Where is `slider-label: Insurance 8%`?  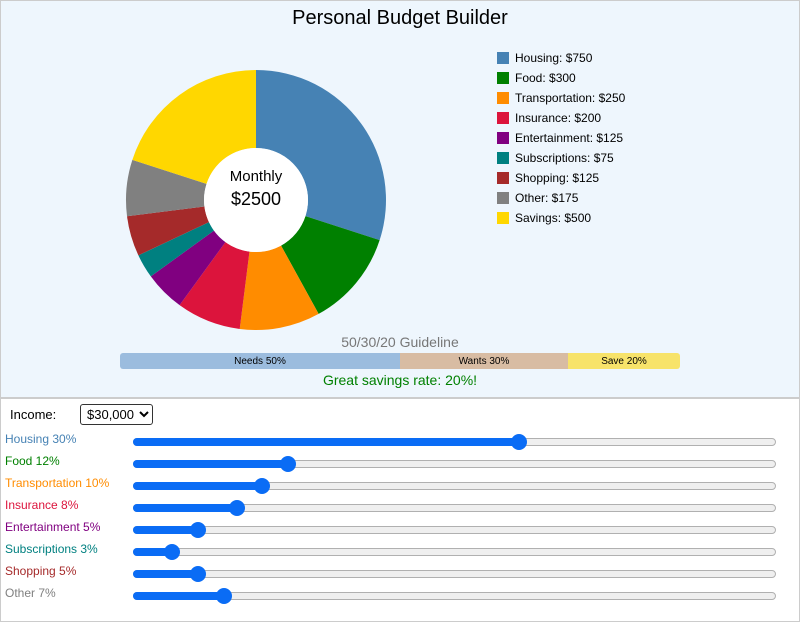 slider-label: Insurance 8% is located at coordinates (42, 505).